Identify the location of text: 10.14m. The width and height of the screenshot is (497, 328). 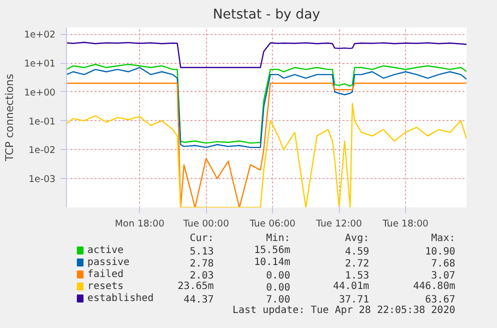
(272, 262).